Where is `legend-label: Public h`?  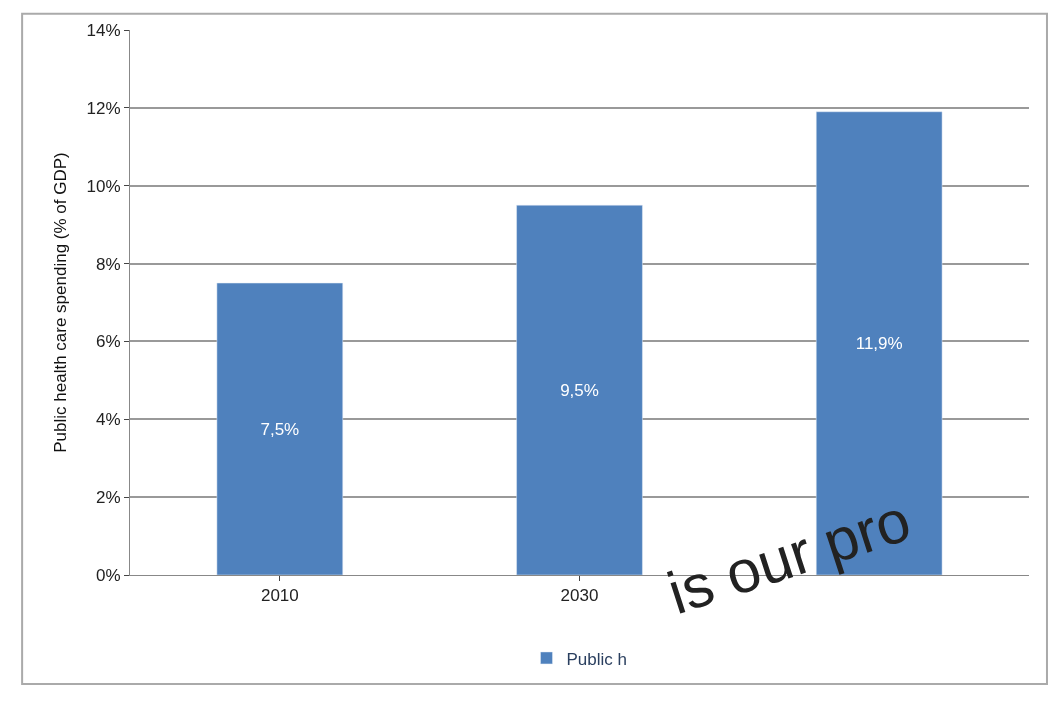
legend-label: Public h is located at coordinates (596, 659).